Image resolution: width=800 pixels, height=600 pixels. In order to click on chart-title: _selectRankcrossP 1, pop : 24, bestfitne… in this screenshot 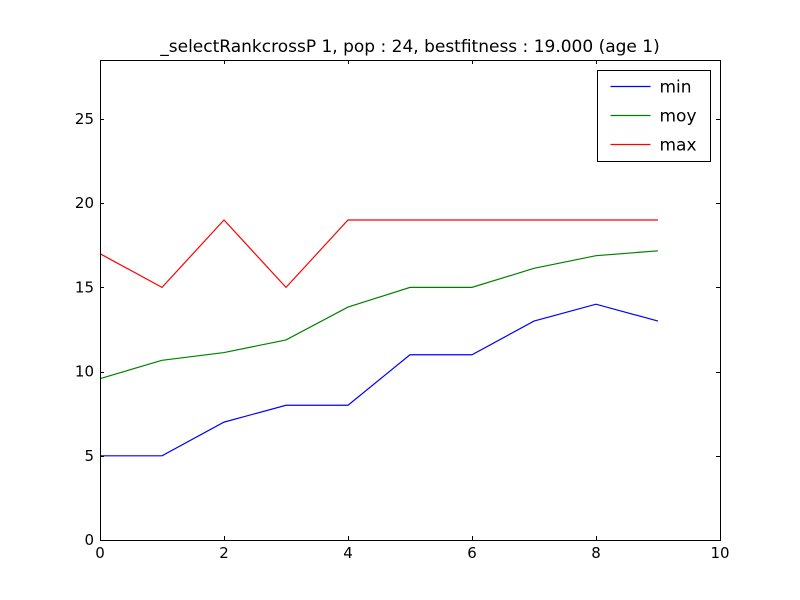, I will do `click(409, 47)`.